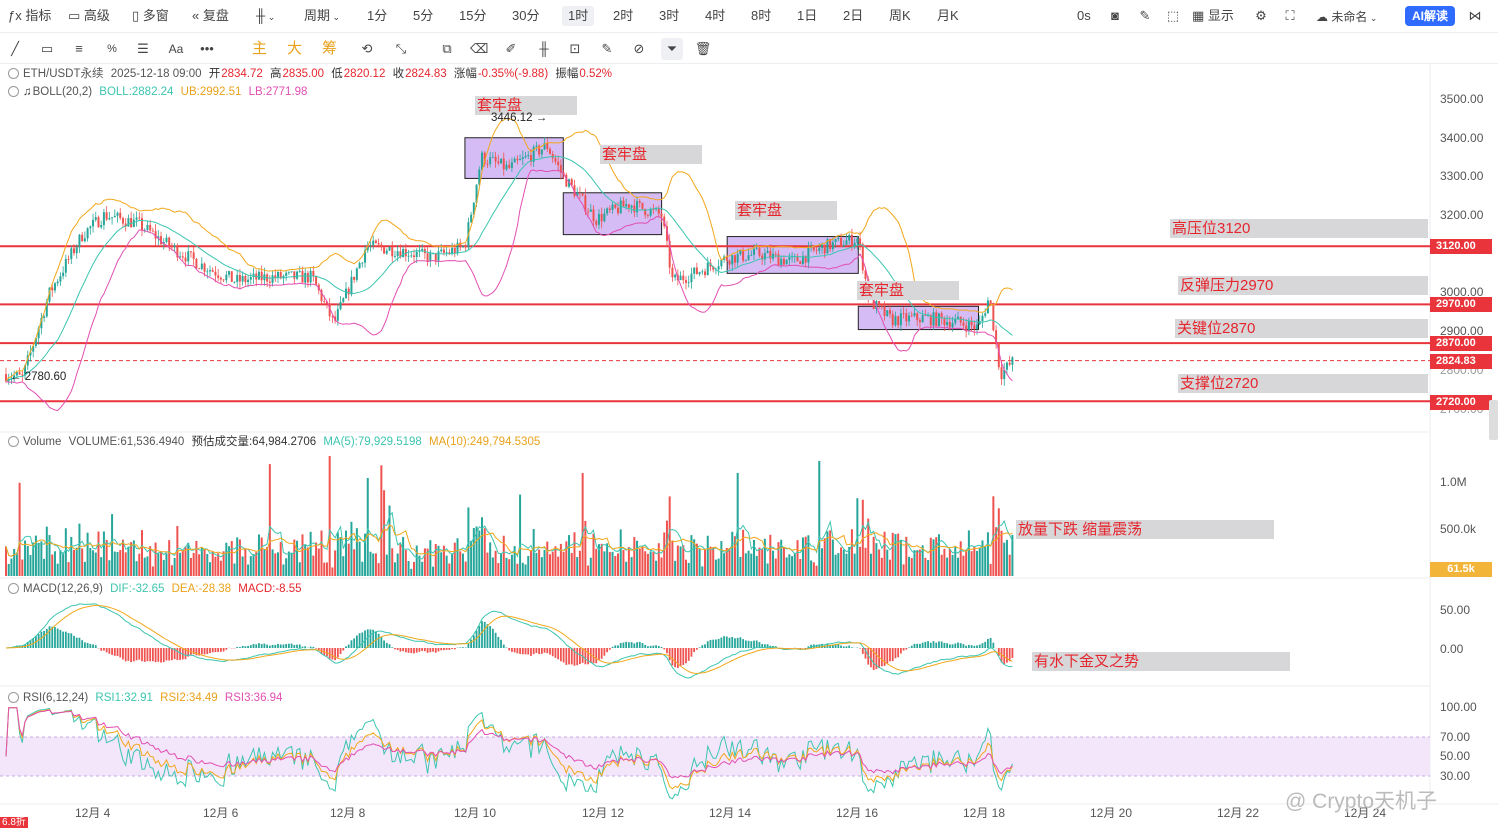 The height and width of the screenshot is (828, 1498). I want to click on sync-icon: ⟲, so click(367, 48).